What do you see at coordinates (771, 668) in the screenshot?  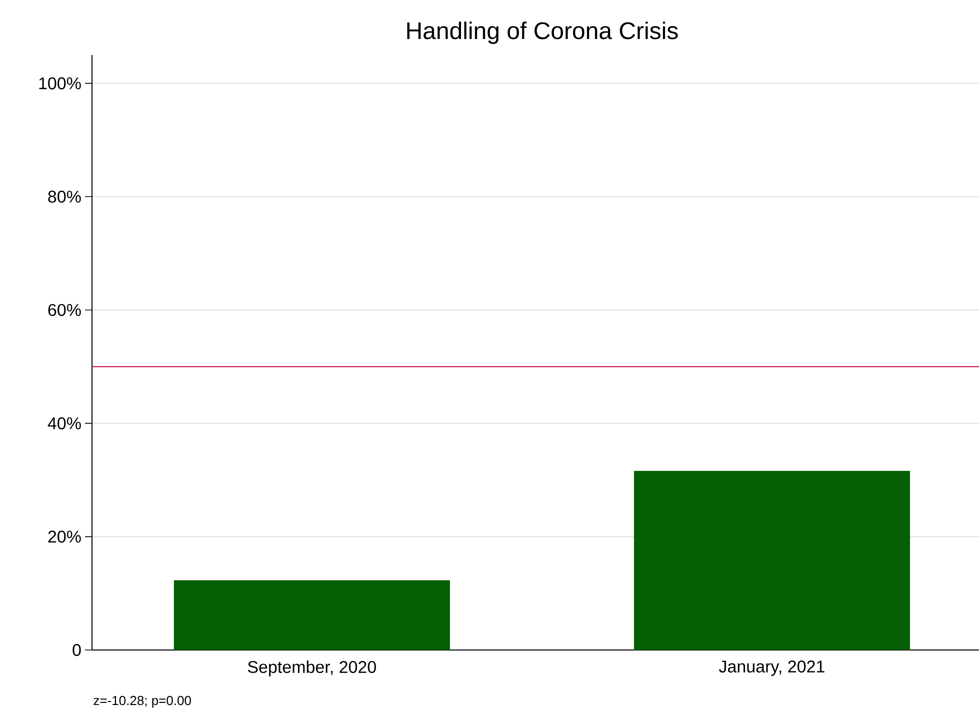 I see `x-tick-label: January, 2021` at bounding box center [771, 668].